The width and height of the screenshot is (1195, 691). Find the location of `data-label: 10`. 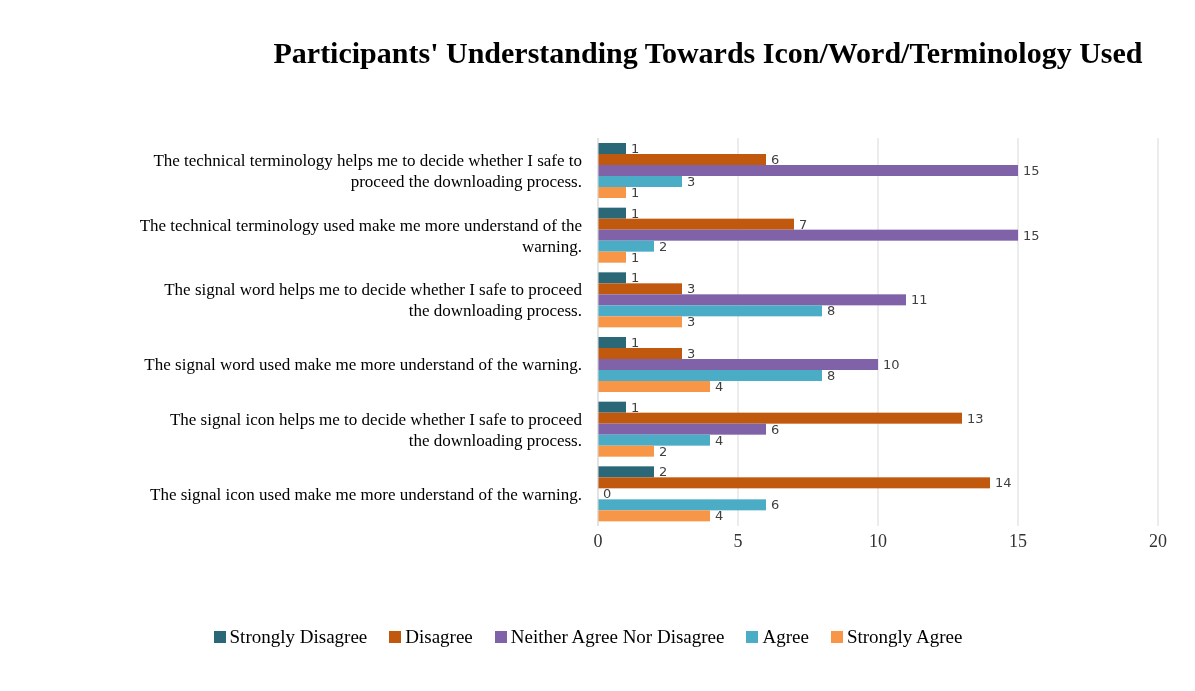

data-label: 10 is located at coordinates (891, 364).